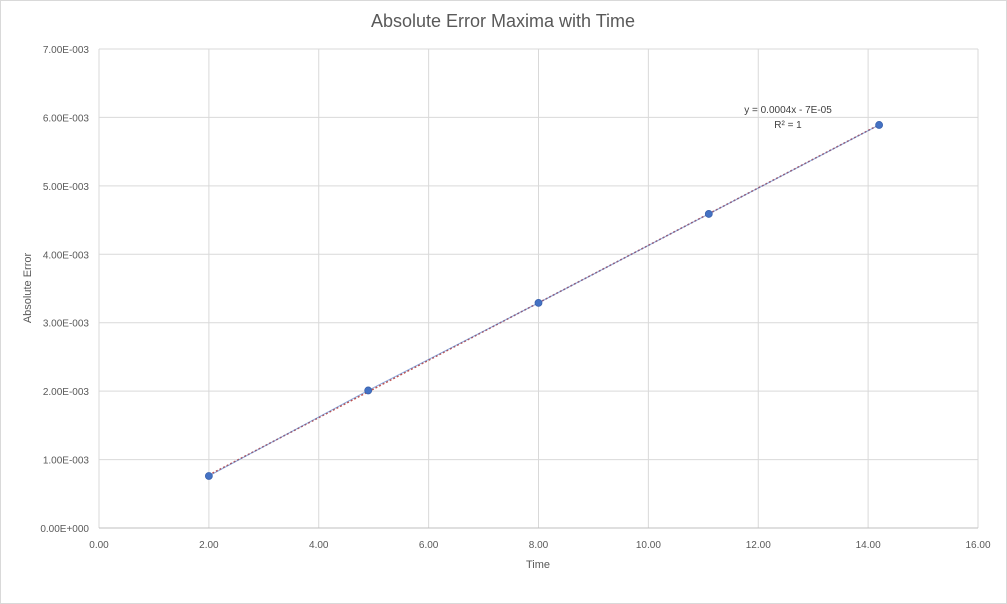 The image size is (1007, 604). What do you see at coordinates (648, 545) in the screenshot?
I see `x-tick-label: 10.00` at bounding box center [648, 545].